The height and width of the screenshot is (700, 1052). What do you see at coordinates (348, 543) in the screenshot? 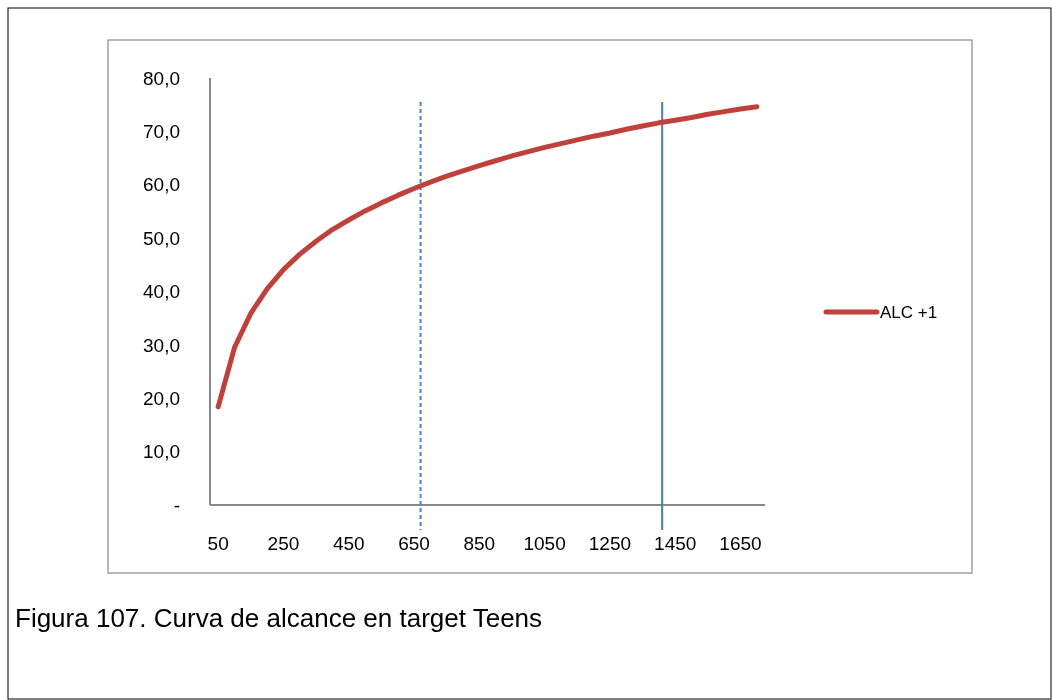
I see `x-tick-label: 450` at bounding box center [348, 543].